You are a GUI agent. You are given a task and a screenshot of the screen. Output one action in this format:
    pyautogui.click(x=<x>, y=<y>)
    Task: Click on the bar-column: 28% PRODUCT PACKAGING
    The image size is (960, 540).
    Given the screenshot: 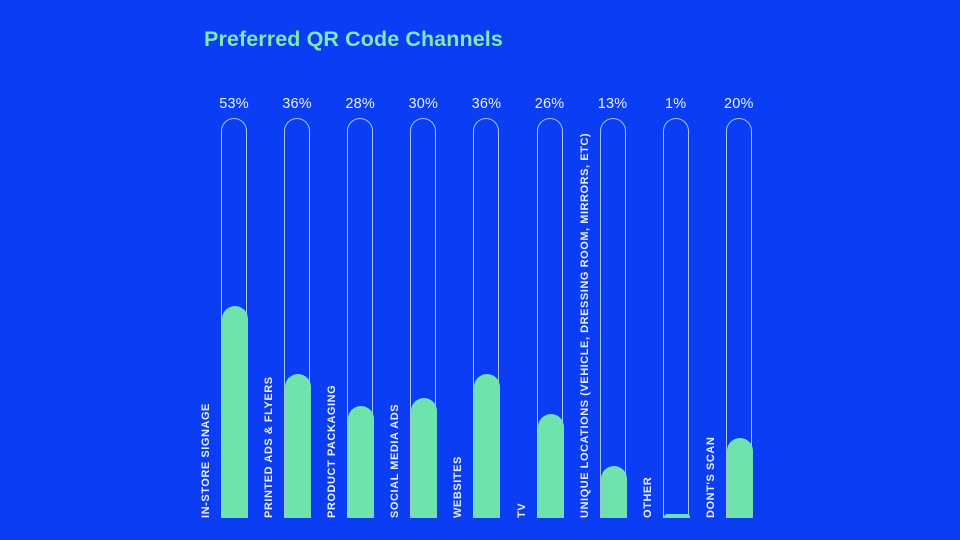 What is the action you would take?
    pyautogui.click(x=350, y=307)
    